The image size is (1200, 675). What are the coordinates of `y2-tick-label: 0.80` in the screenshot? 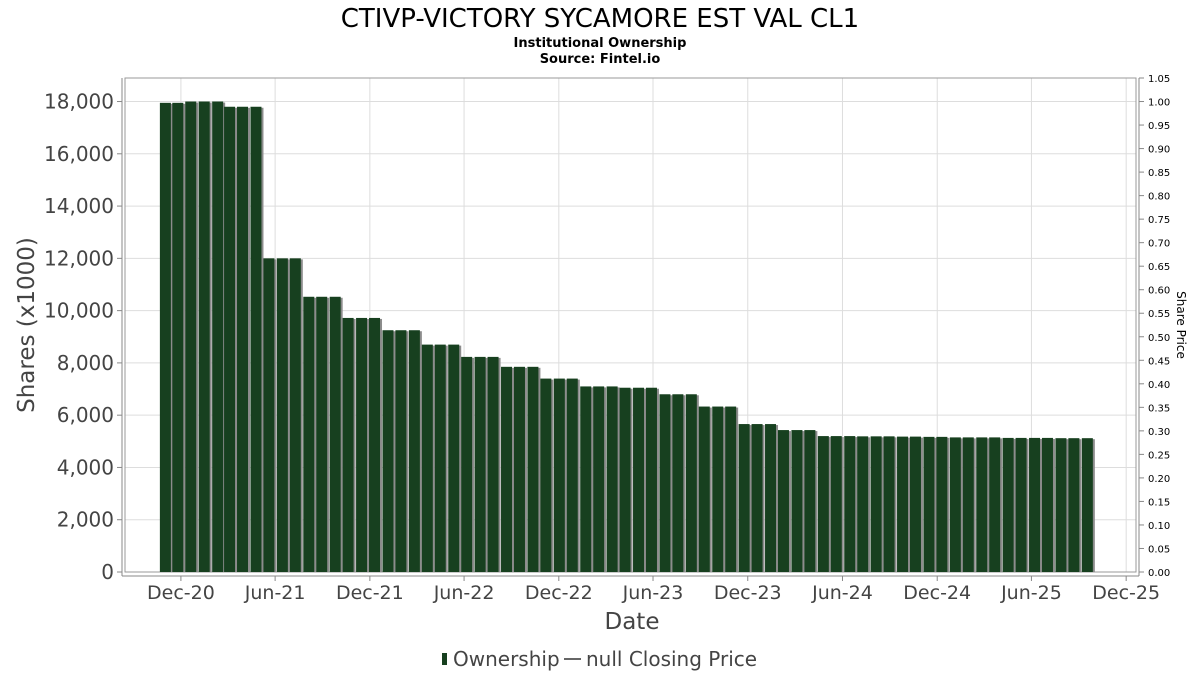 It's located at (1159, 197).